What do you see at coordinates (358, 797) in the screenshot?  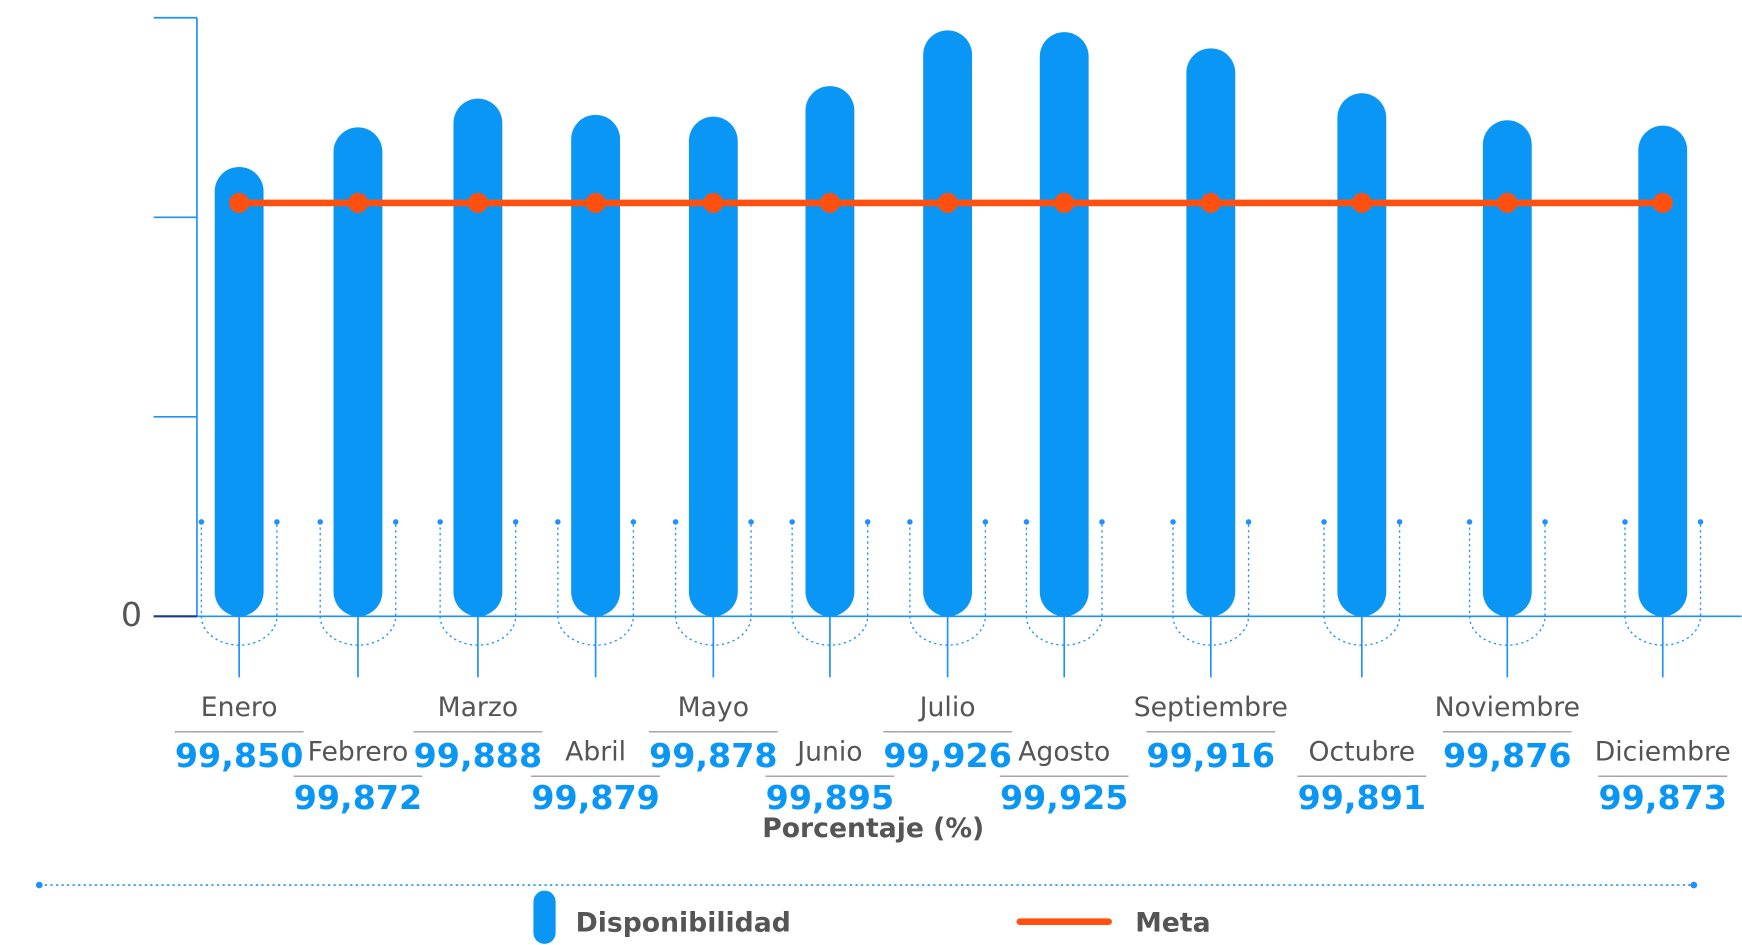 I see `value-label: 99,872` at bounding box center [358, 797].